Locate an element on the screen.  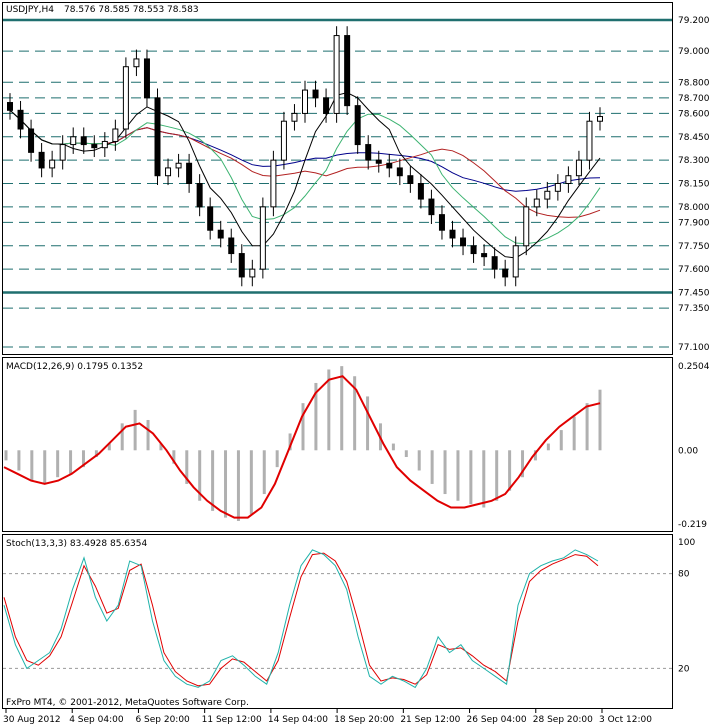
price-tick-label: 79.000 is located at coordinates (694, 52).